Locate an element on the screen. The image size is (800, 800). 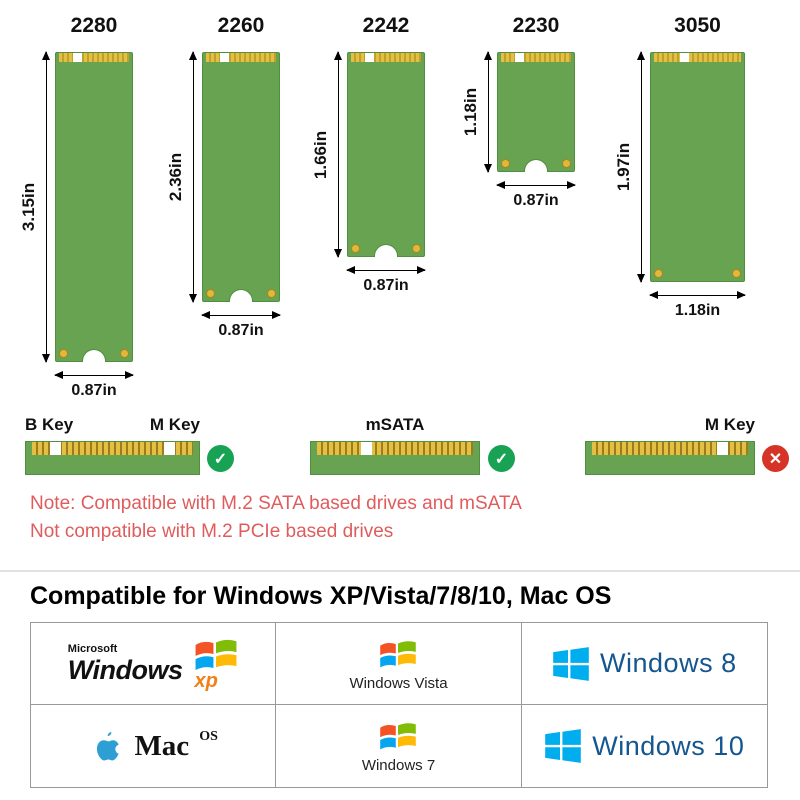
length-label: 3.15in is located at coordinates (28, 207).